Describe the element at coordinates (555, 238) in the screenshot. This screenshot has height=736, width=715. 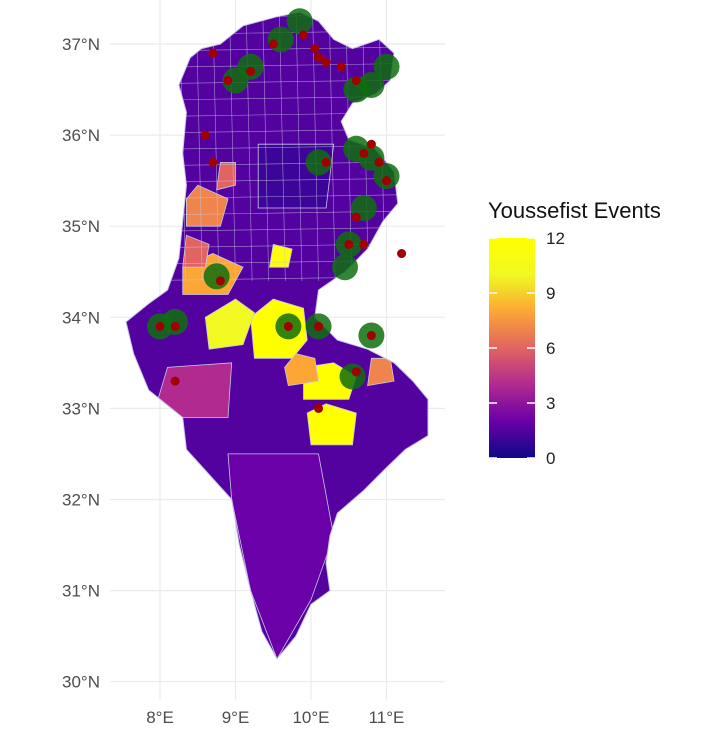
I see `legend-tick-label: 12` at that location.